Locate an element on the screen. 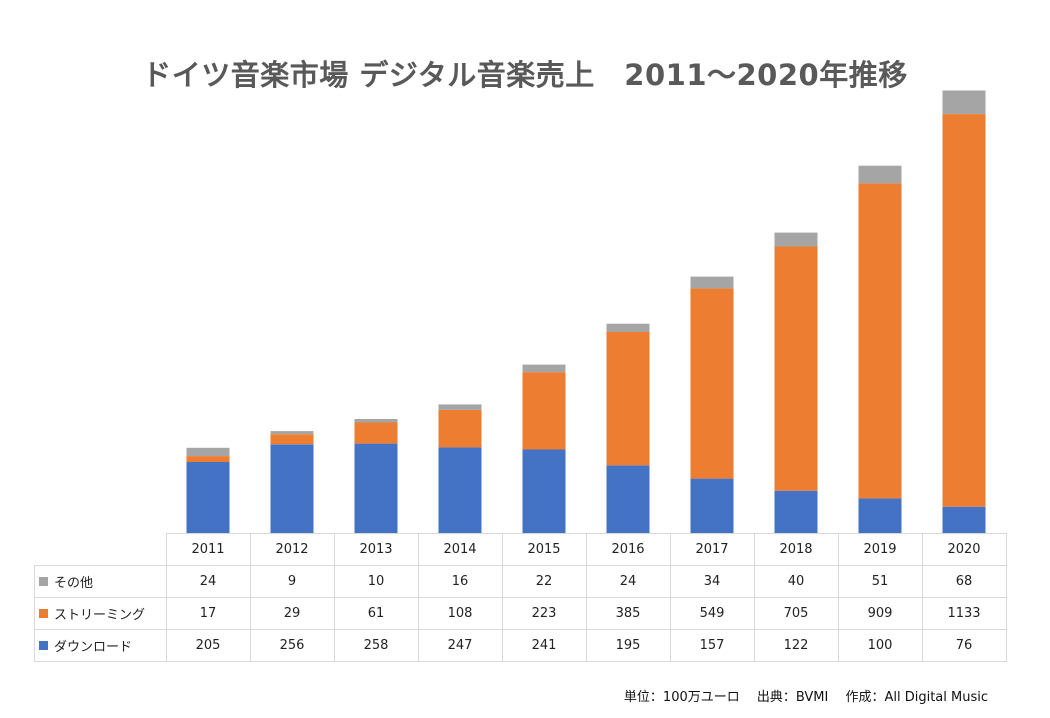  bar-2017-その他 is located at coordinates (712, 282).